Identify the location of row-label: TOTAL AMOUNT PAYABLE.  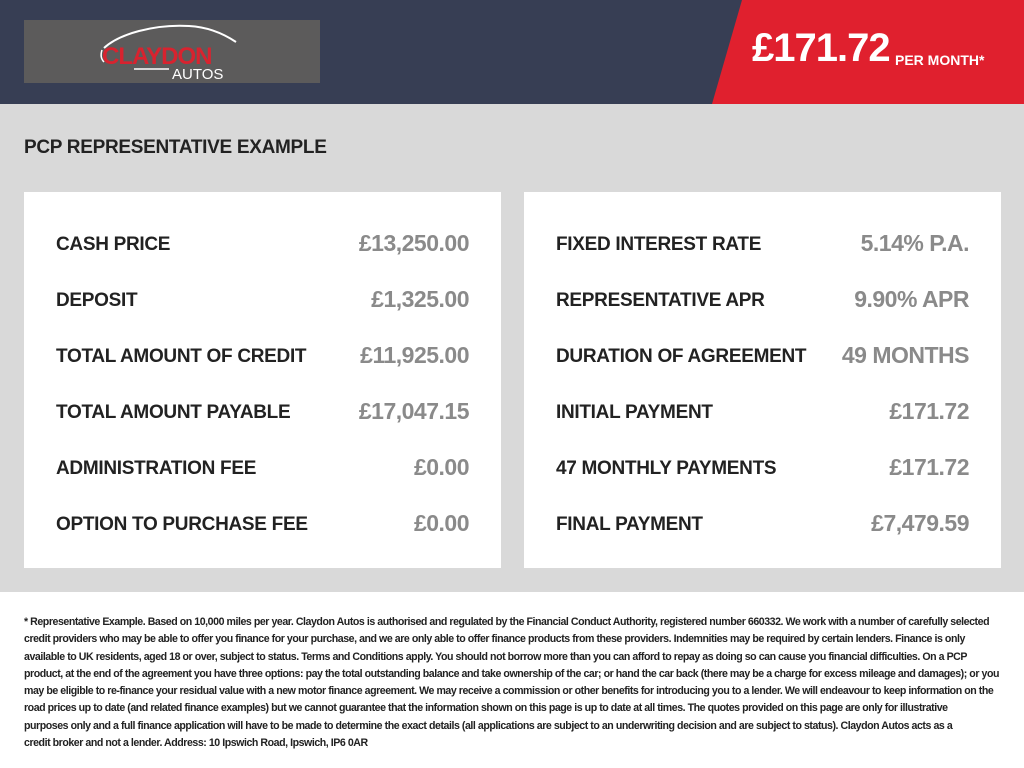
(173, 412).